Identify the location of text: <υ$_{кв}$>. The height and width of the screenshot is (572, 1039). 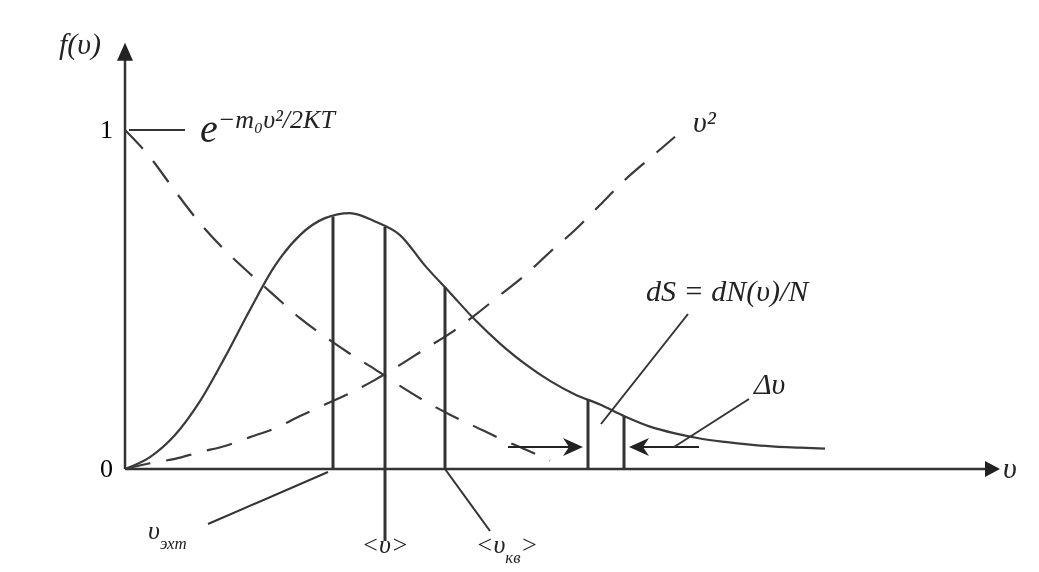
(507, 548).